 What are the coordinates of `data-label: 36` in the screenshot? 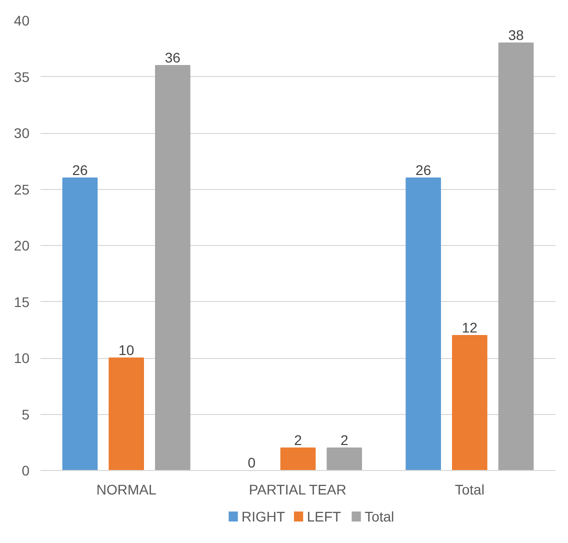 It's located at (172, 58).